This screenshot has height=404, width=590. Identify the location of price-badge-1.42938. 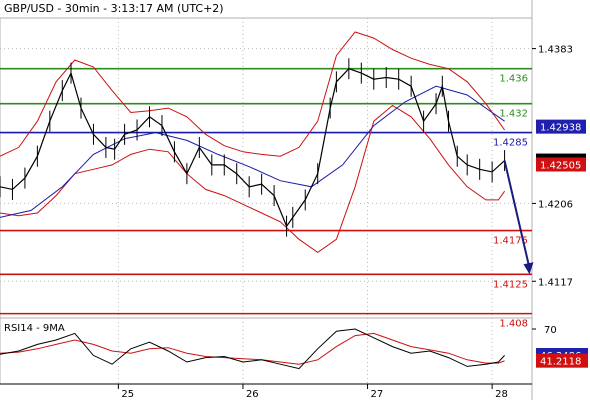
(561, 126).